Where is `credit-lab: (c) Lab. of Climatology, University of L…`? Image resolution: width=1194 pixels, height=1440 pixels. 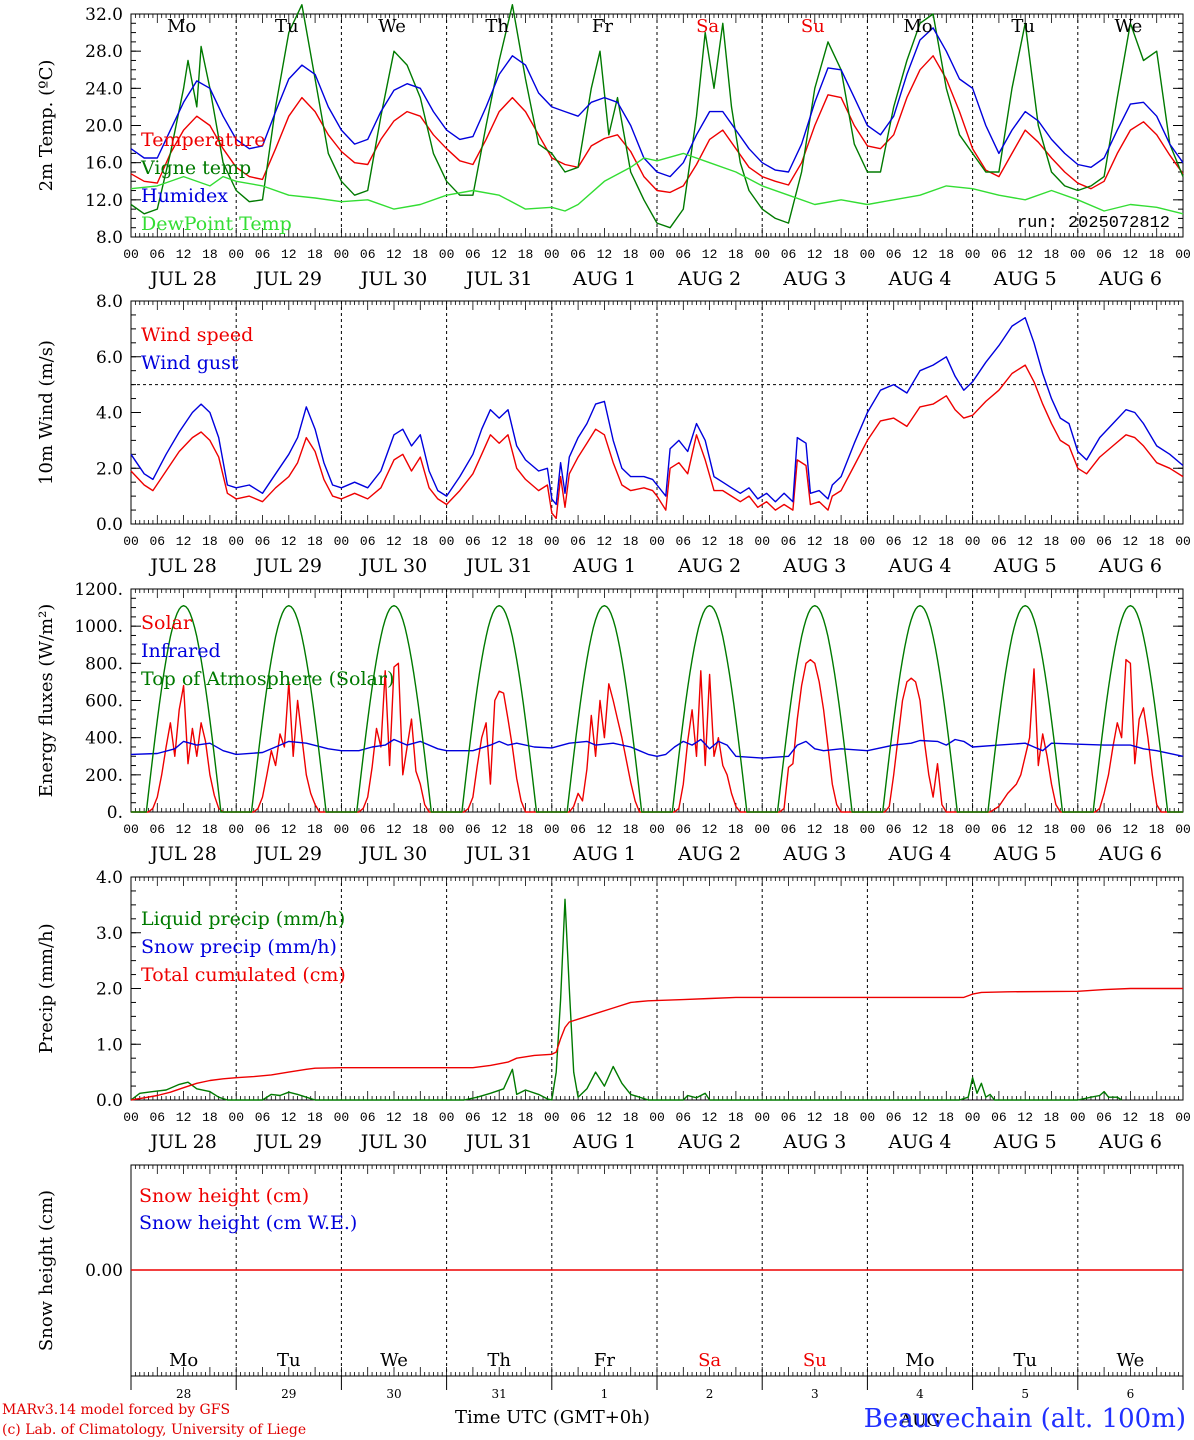 credit-lab: (c) Lab. of Climatology, University of L… is located at coordinates (154, 1430).